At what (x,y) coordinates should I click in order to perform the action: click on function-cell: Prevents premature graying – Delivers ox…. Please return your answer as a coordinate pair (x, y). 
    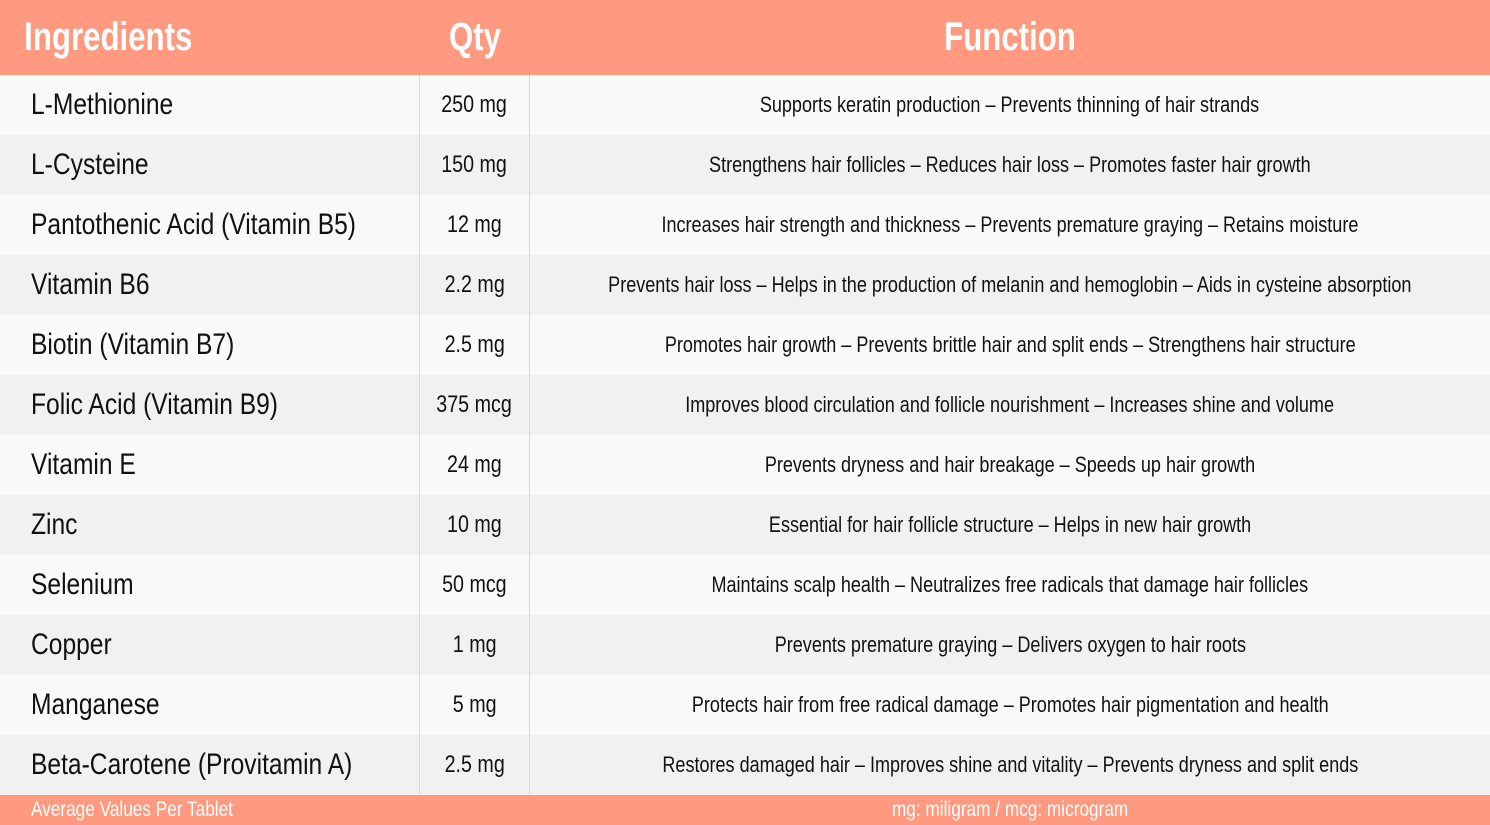
    Looking at the image, I should click on (1010, 645).